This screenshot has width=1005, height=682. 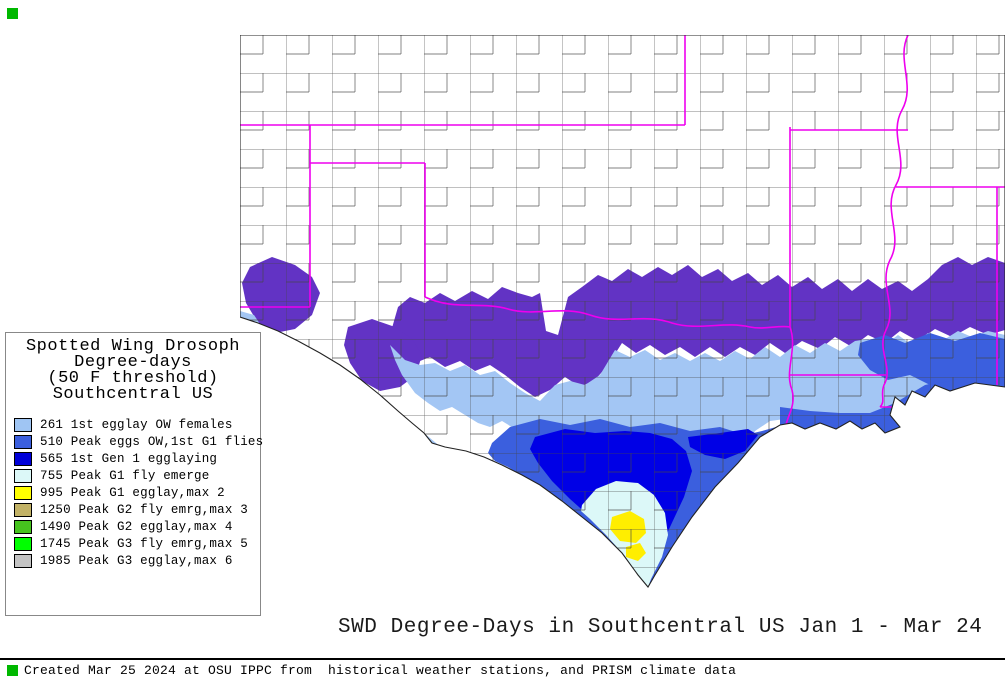 I want to click on legend-row: 1490 Peak G2 egglay,max 4, so click(x=137, y=526).